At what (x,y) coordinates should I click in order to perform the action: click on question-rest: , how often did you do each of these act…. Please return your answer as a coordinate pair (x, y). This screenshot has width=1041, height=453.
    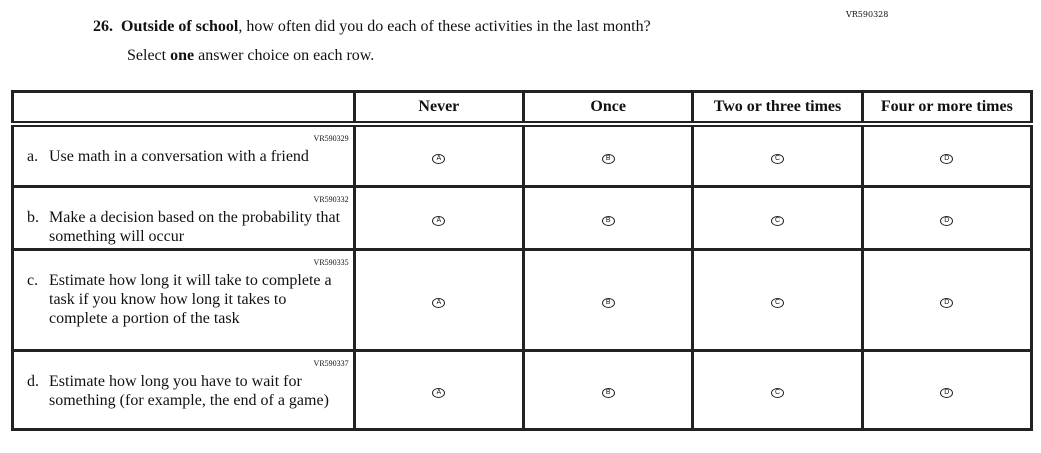
    Looking at the image, I should click on (444, 26).